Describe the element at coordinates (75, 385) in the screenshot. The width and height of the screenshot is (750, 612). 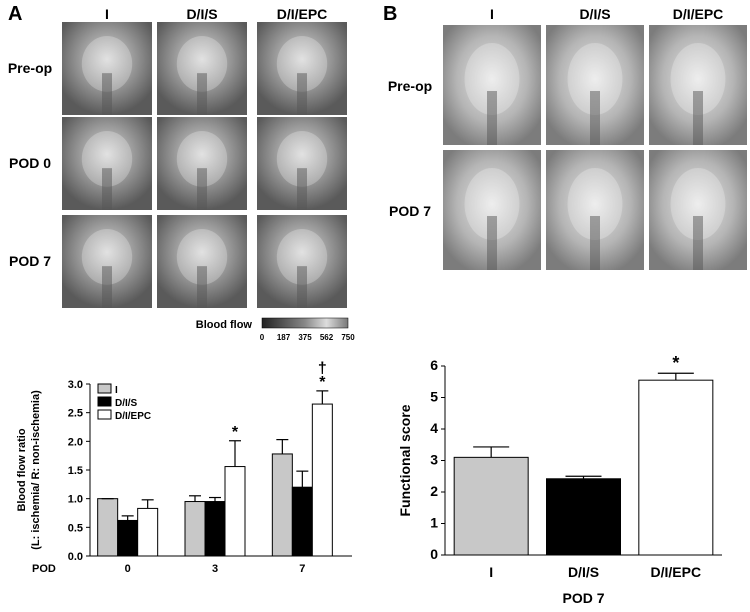
I see `y-tick-label: 3.0` at that location.